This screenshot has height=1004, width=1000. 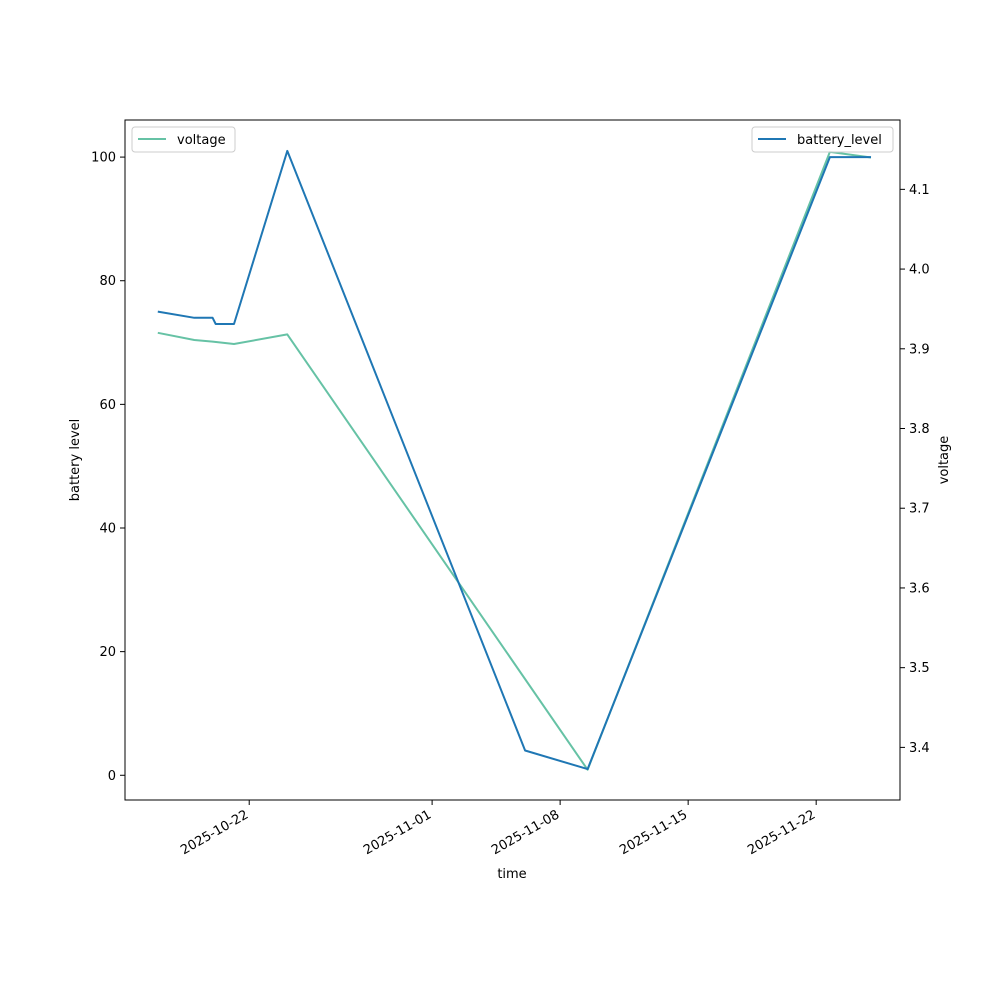 I want to click on y-right-tick-label: 4.0, so click(x=919, y=270).